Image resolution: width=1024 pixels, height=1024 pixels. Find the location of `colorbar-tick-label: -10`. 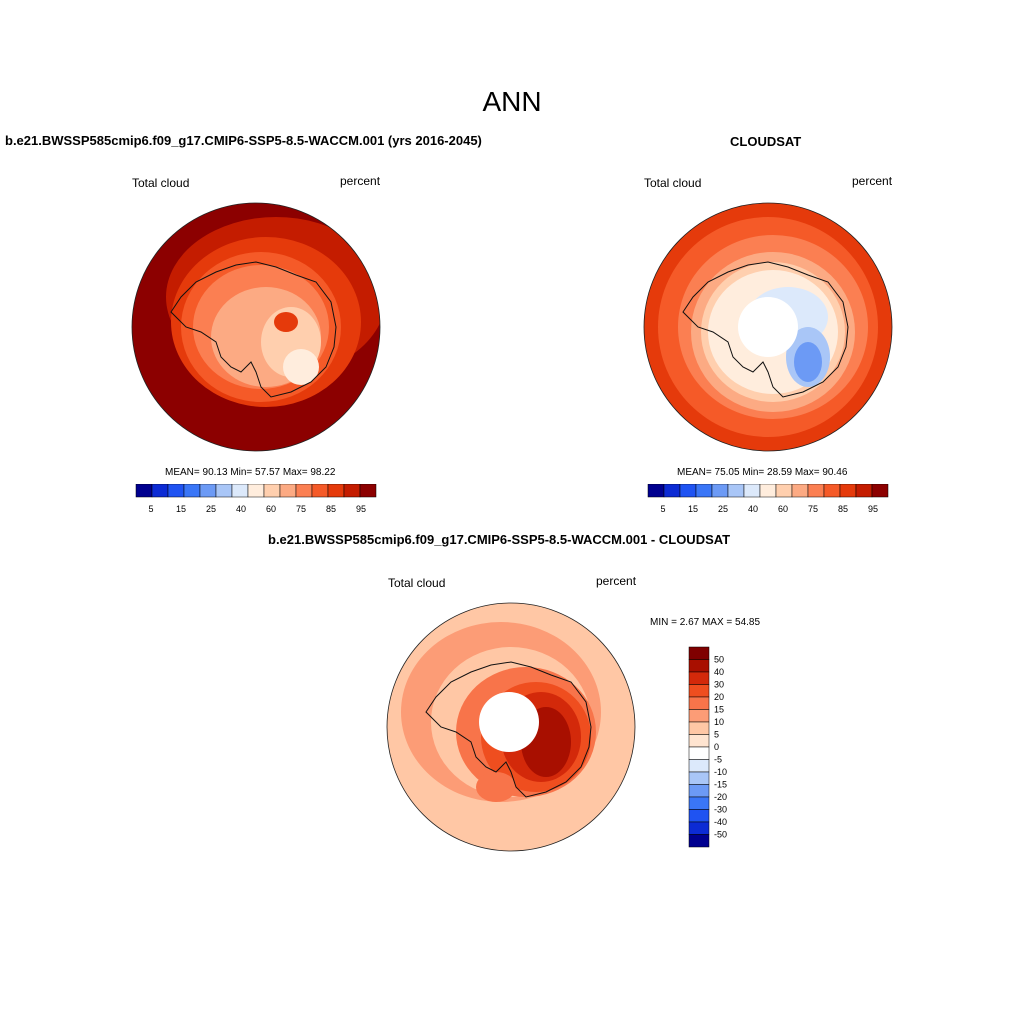

colorbar-tick-label: -10 is located at coordinates (720, 772).